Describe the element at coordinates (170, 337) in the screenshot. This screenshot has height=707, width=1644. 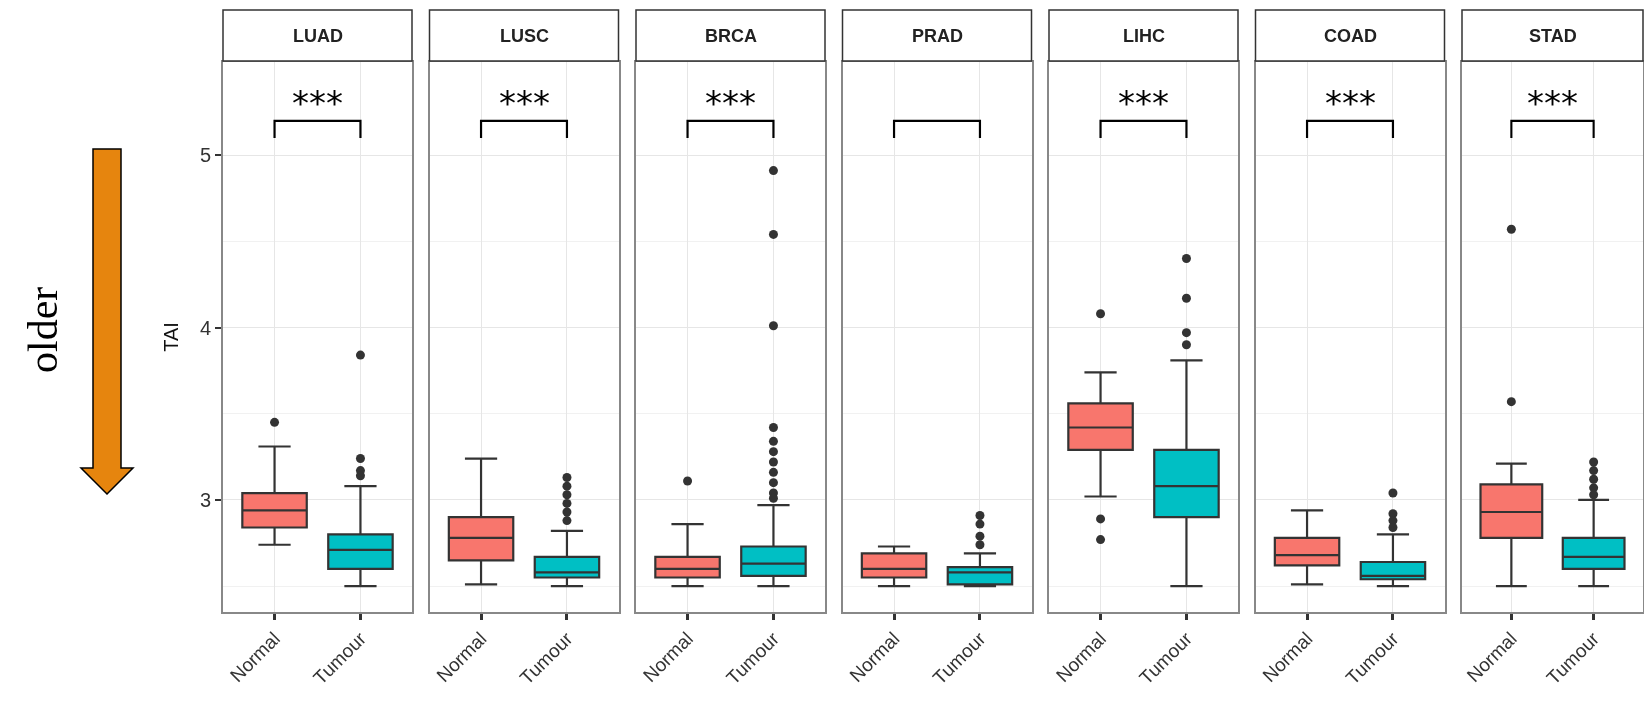
I see `y-axis-title: TAI` at that location.